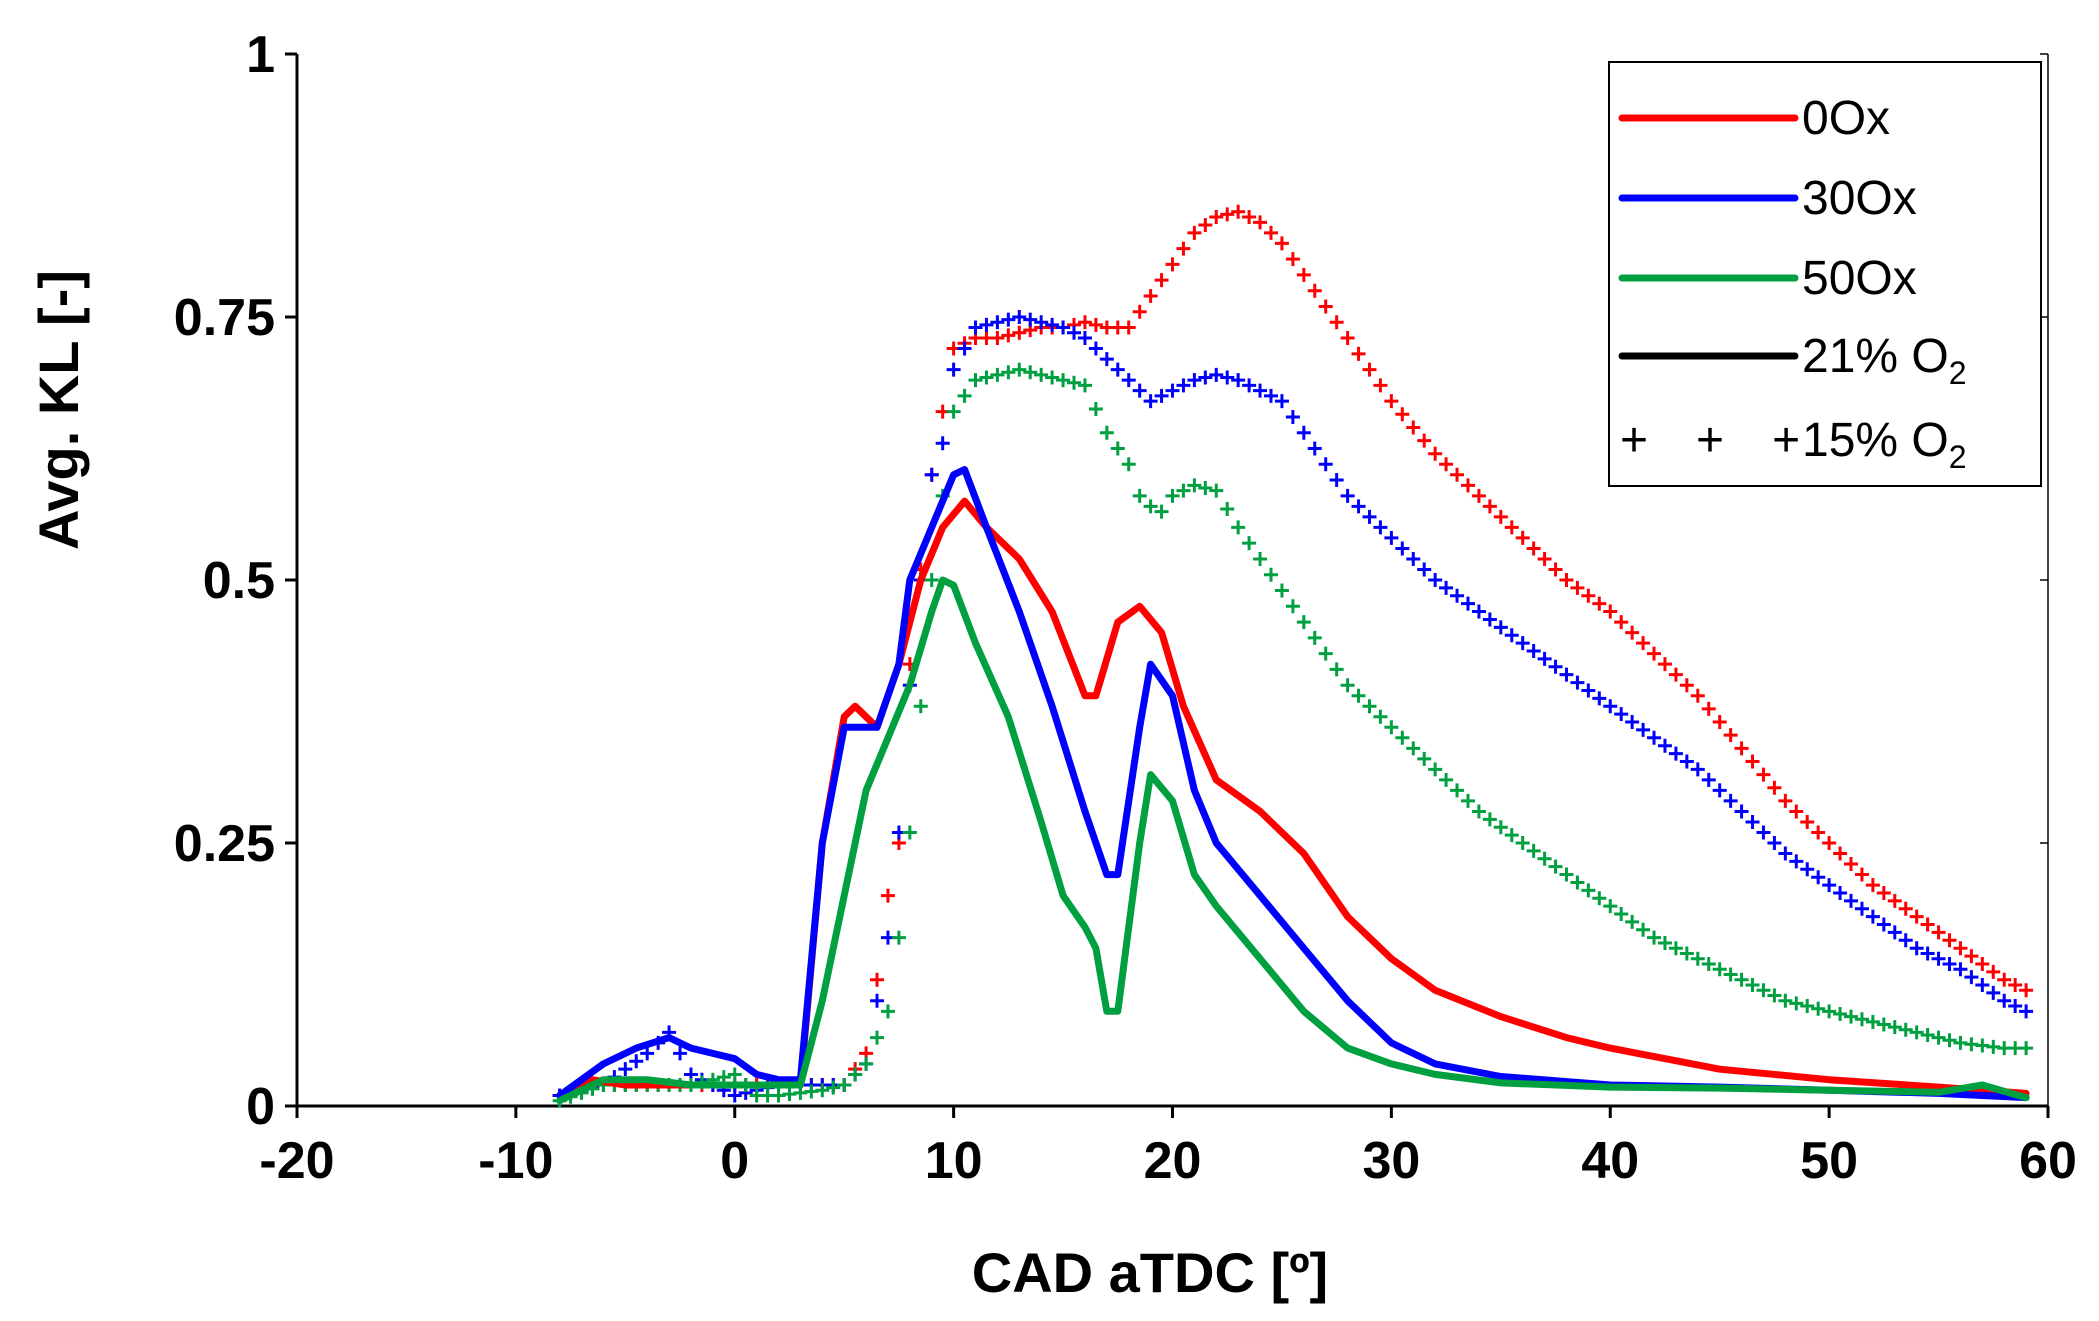 Image resolution: width=2099 pixels, height=1321 pixels. I want to click on x-tick-label: -20, so click(296, 1161).